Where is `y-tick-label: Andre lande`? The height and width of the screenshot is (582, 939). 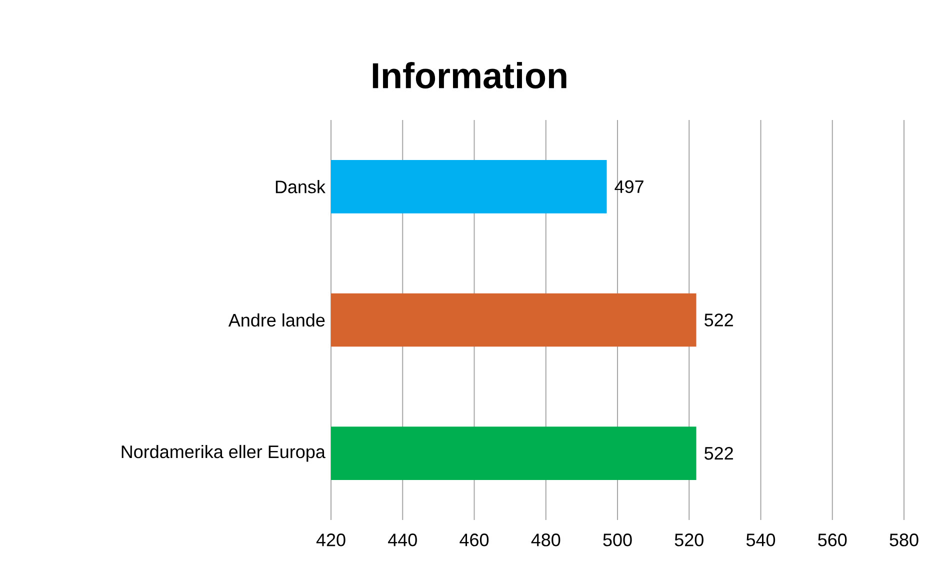 y-tick-label: Andre lande is located at coordinates (276, 320).